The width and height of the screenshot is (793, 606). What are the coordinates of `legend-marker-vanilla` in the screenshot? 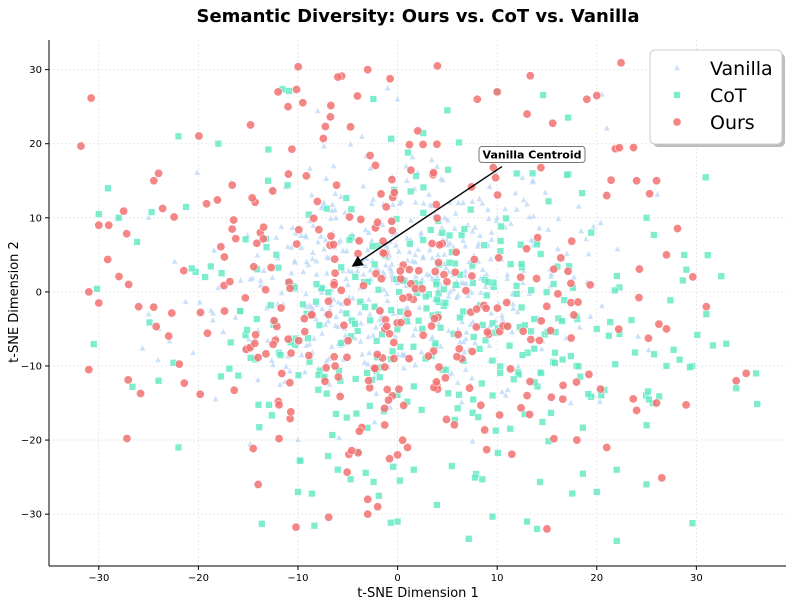 It's located at (677, 67).